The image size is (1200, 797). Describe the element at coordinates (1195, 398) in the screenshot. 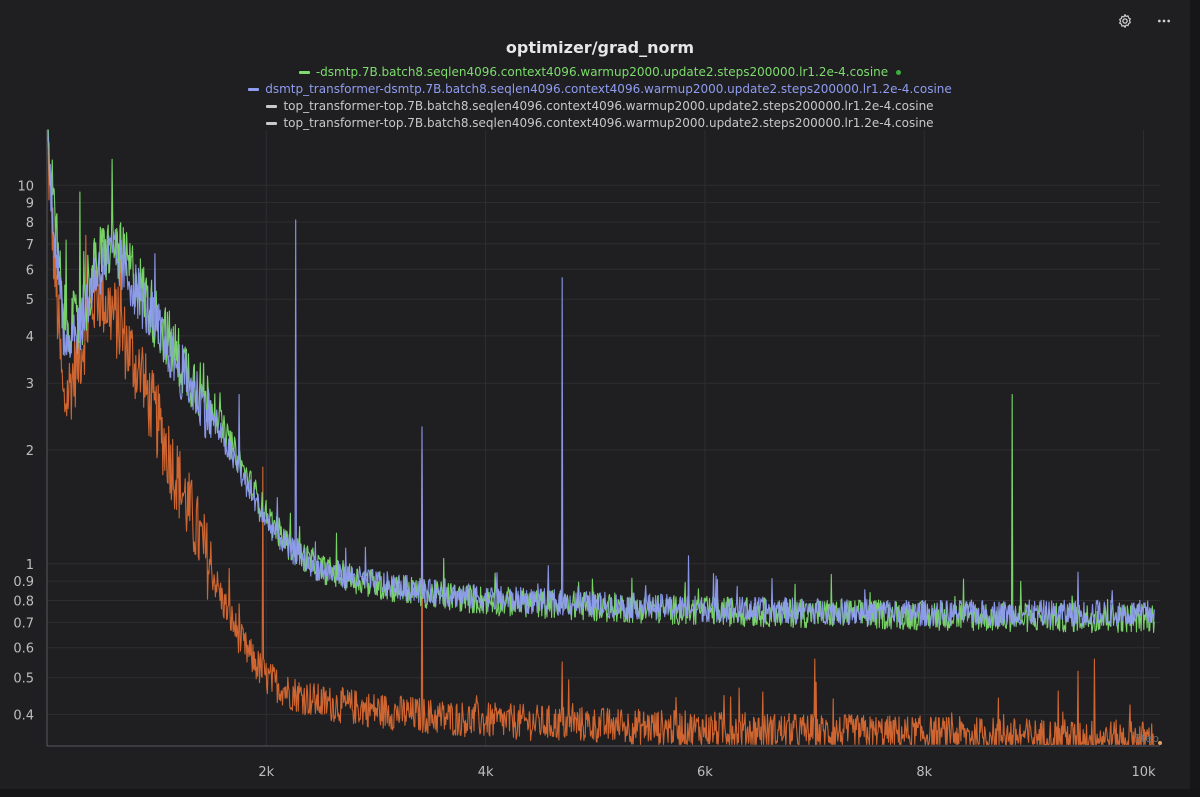

I see `panel-edge` at that location.